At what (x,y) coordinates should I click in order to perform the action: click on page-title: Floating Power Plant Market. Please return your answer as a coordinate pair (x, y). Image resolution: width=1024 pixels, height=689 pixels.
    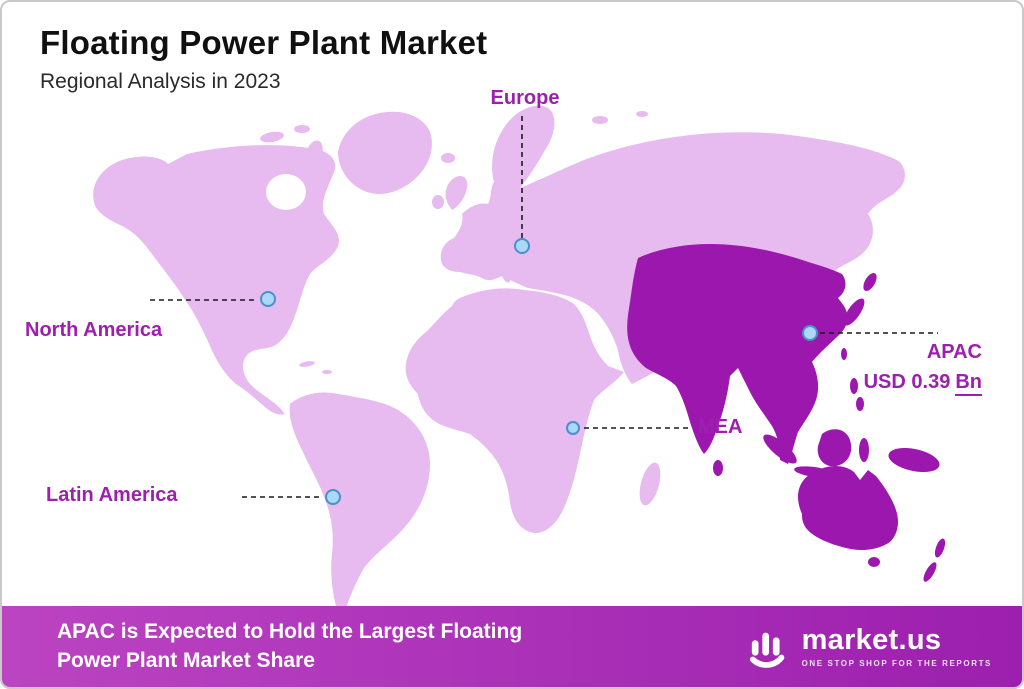
    Looking at the image, I should click on (264, 42).